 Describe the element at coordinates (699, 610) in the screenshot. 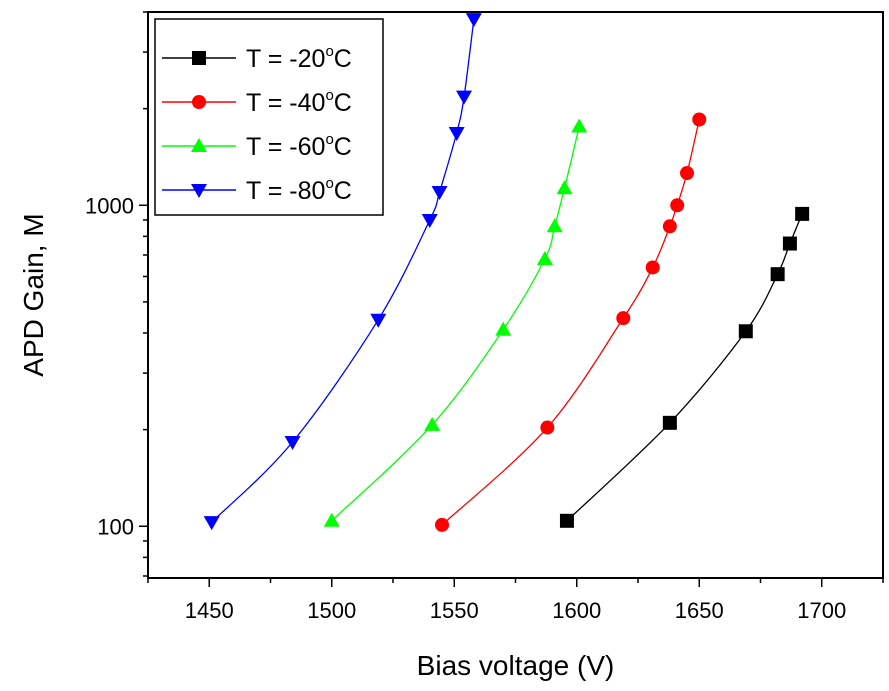

I see `x-tick-label: 1650` at that location.